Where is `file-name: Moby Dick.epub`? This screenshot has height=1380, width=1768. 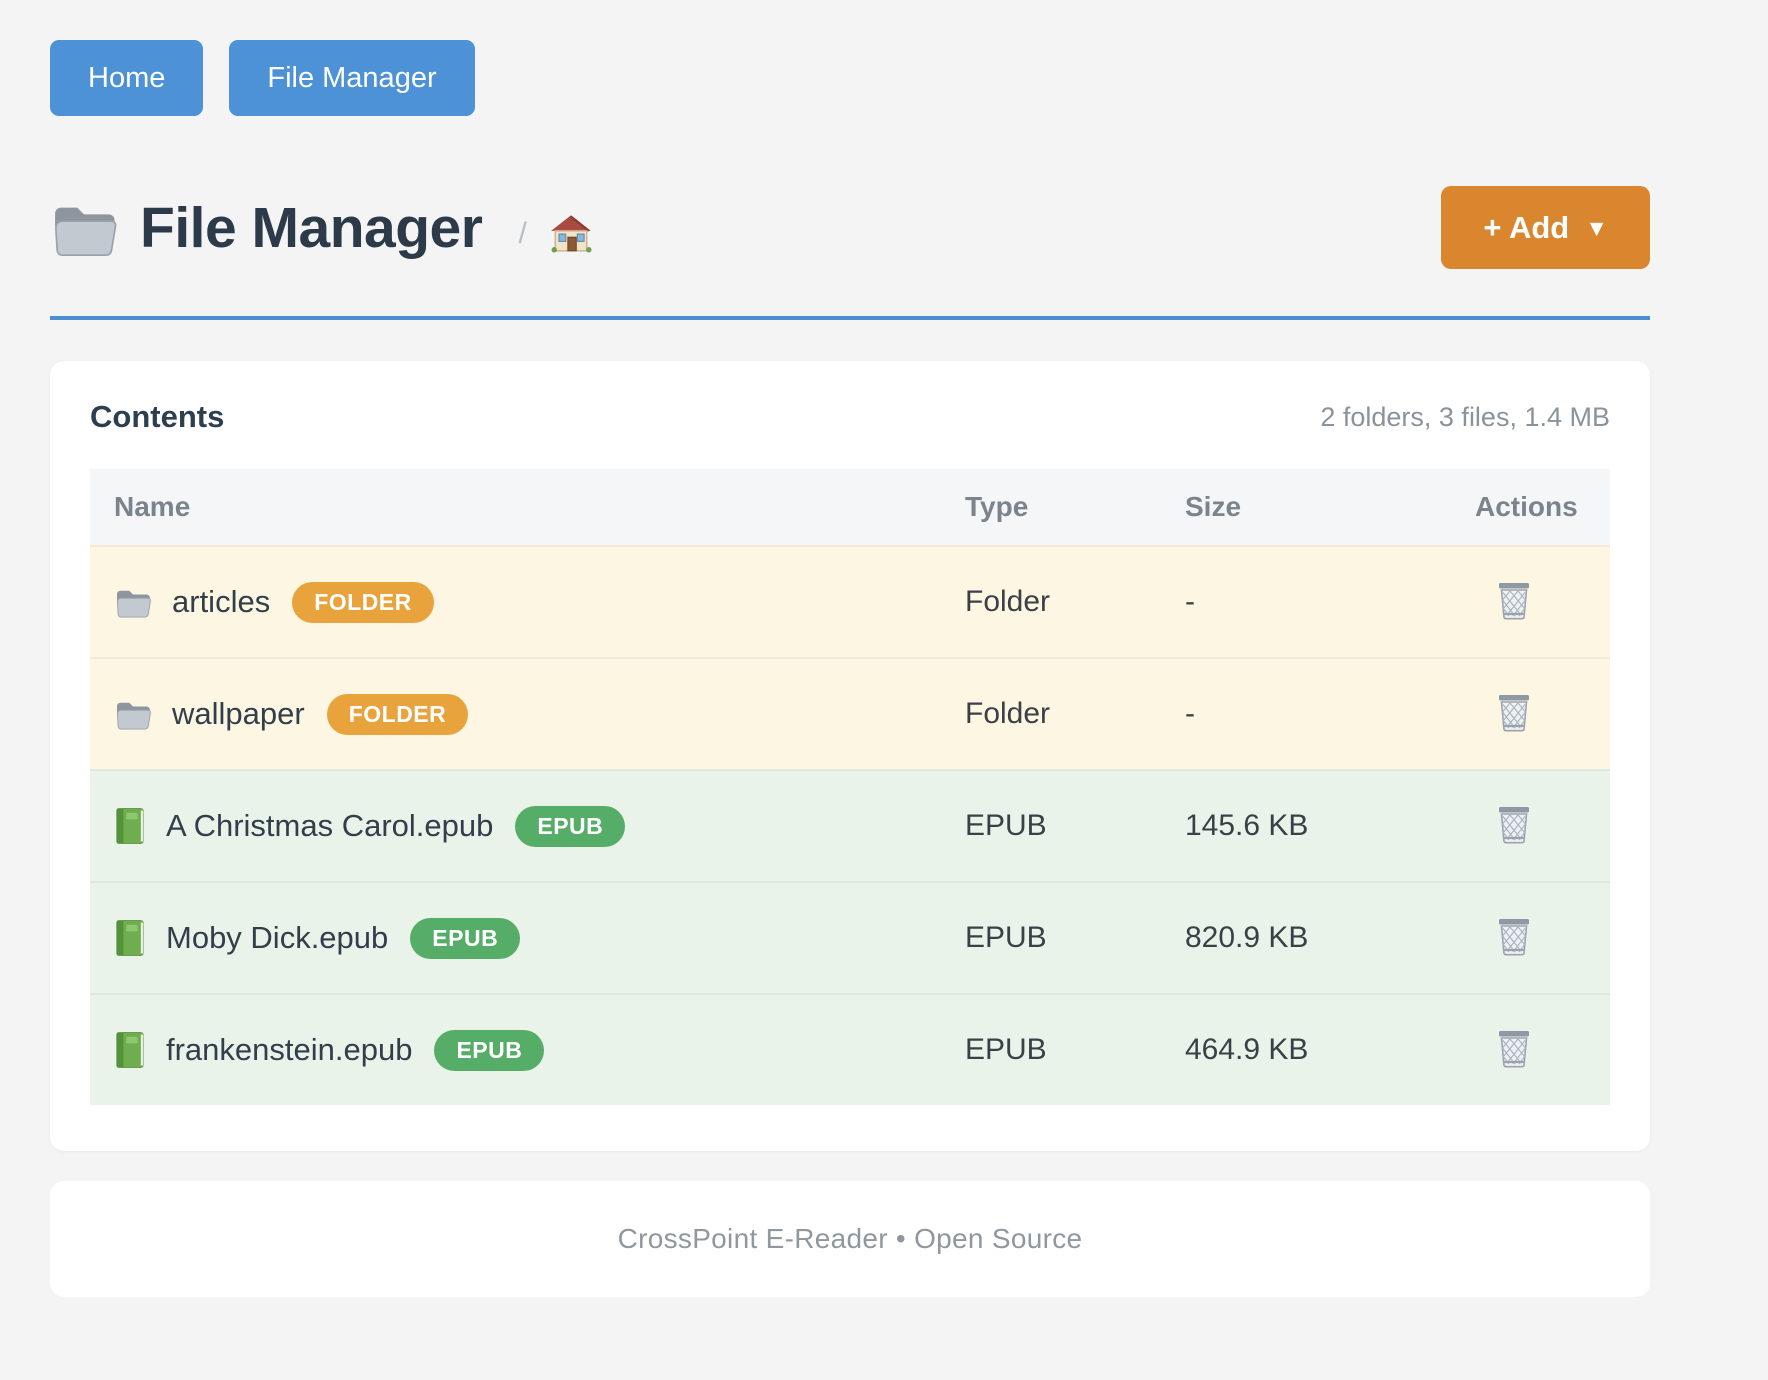 file-name: Moby Dick.epub is located at coordinates (277, 937).